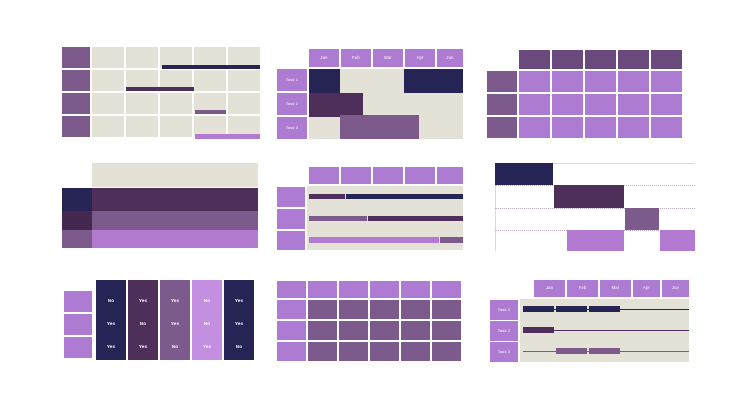 The width and height of the screenshot is (747, 420). What do you see at coordinates (370, 208) in the screenshot?
I see `chart-progress-bars` at bounding box center [370, 208].